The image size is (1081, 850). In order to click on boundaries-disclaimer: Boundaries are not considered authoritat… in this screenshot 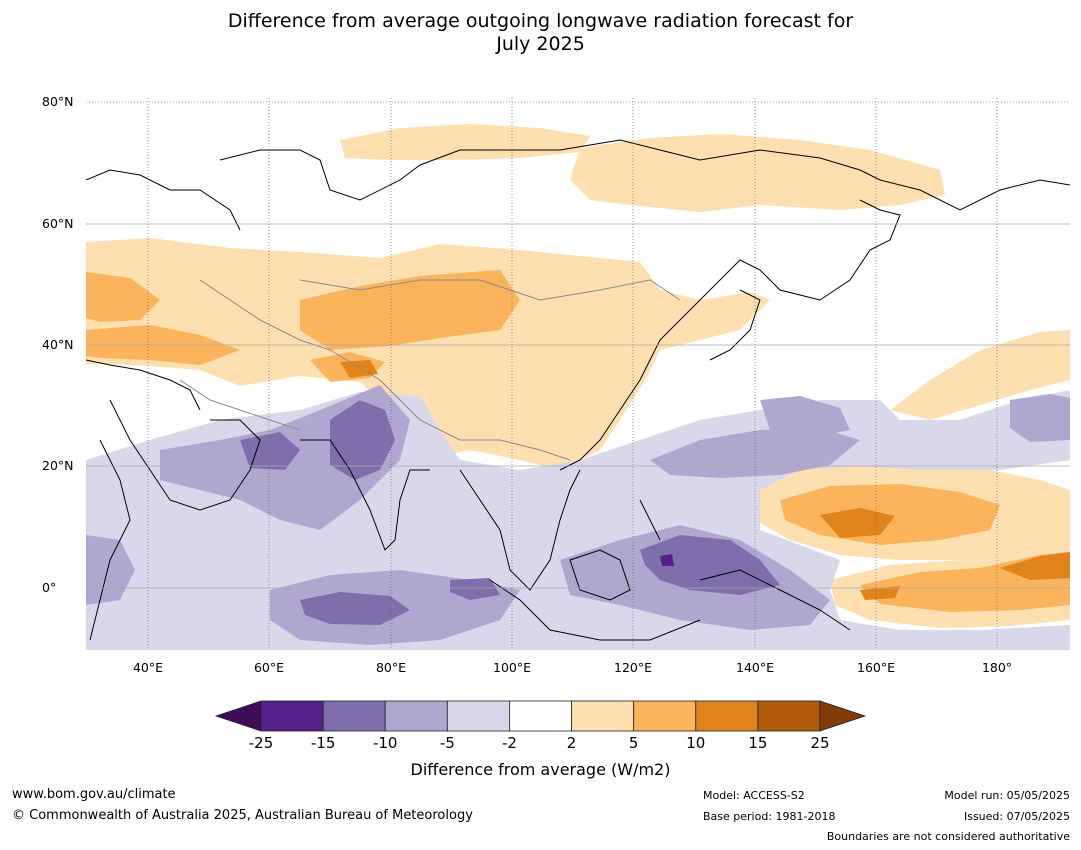, I will do `click(948, 836)`.